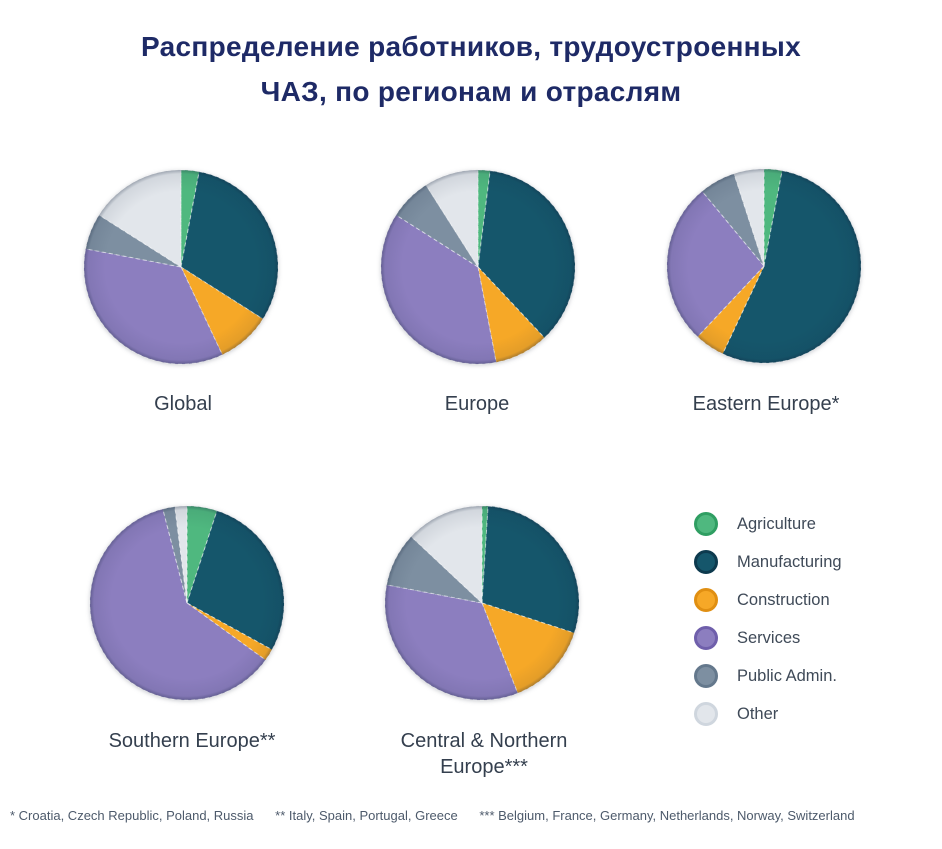 This screenshot has width=942, height=849. Describe the element at coordinates (766, 404) in the screenshot. I see `pie-label-eastern-europe: Eastern Europe*` at that location.